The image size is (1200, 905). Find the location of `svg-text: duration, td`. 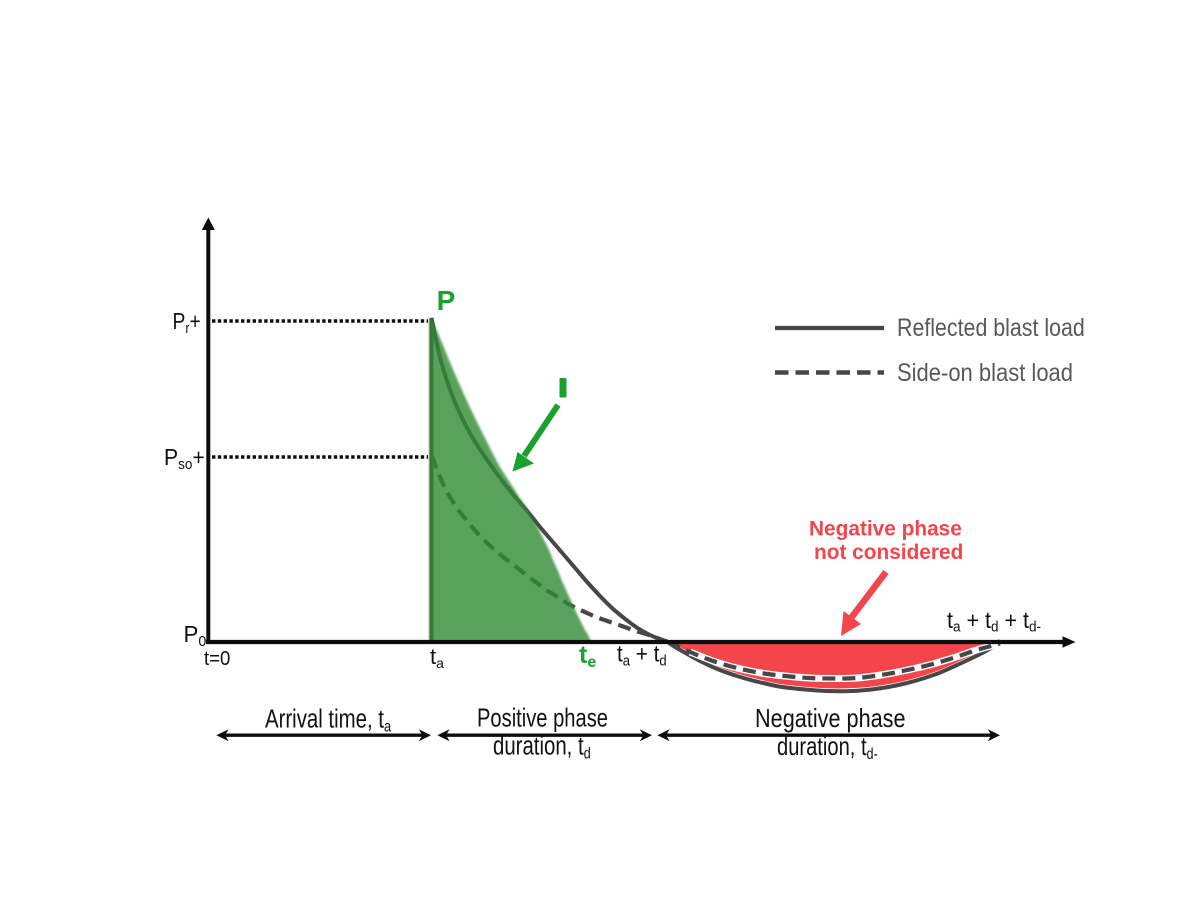

svg-text: duration, td is located at coordinates (542, 747).